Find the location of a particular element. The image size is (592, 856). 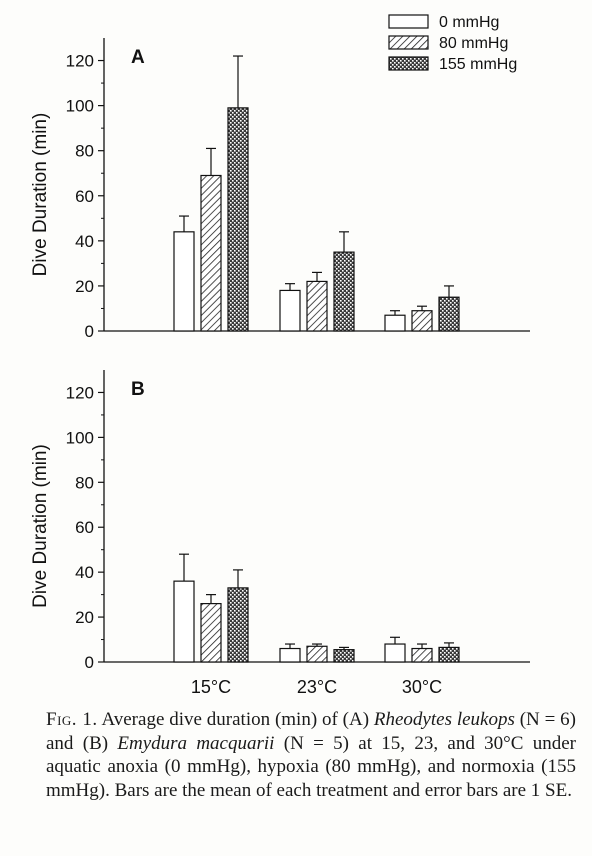

caption-fig-label: Fig. 1. is located at coordinates (72, 719).